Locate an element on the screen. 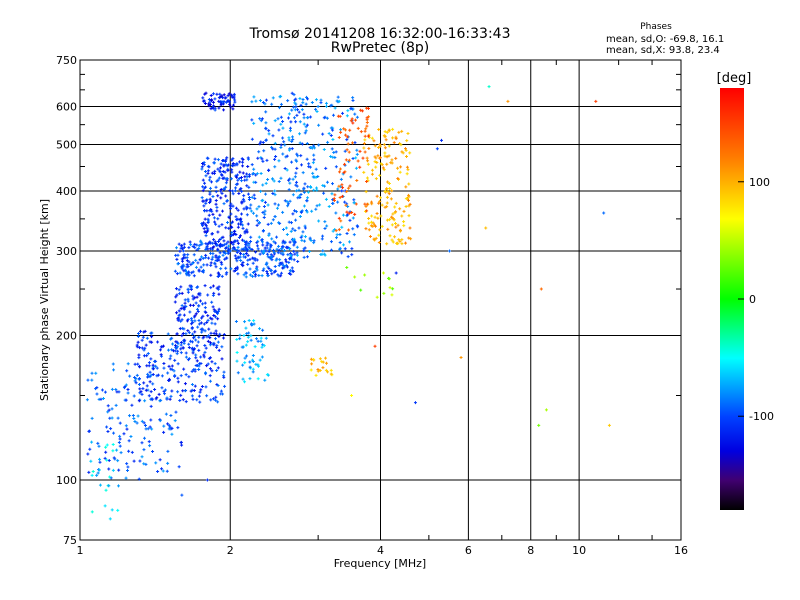 Image resolution: width=800 pixels, height=600 pixels. y-tick-label: 500 is located at coordinates (66, 145).